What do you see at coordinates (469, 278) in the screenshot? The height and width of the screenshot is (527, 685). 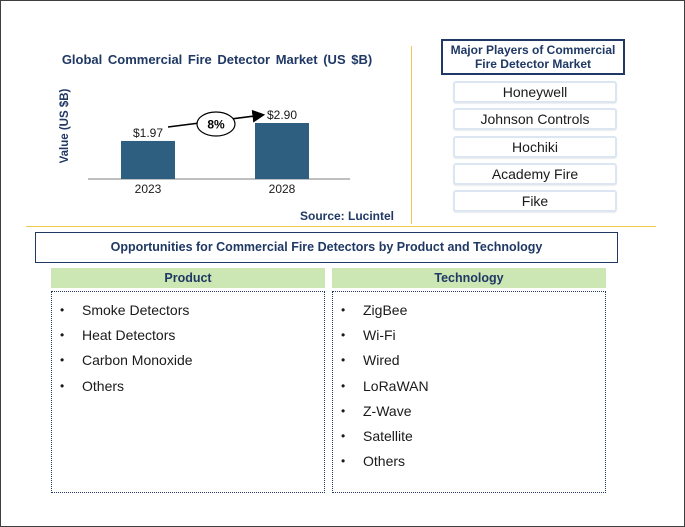 I see `technology-header: Technology` at bounding box center [469, 278].